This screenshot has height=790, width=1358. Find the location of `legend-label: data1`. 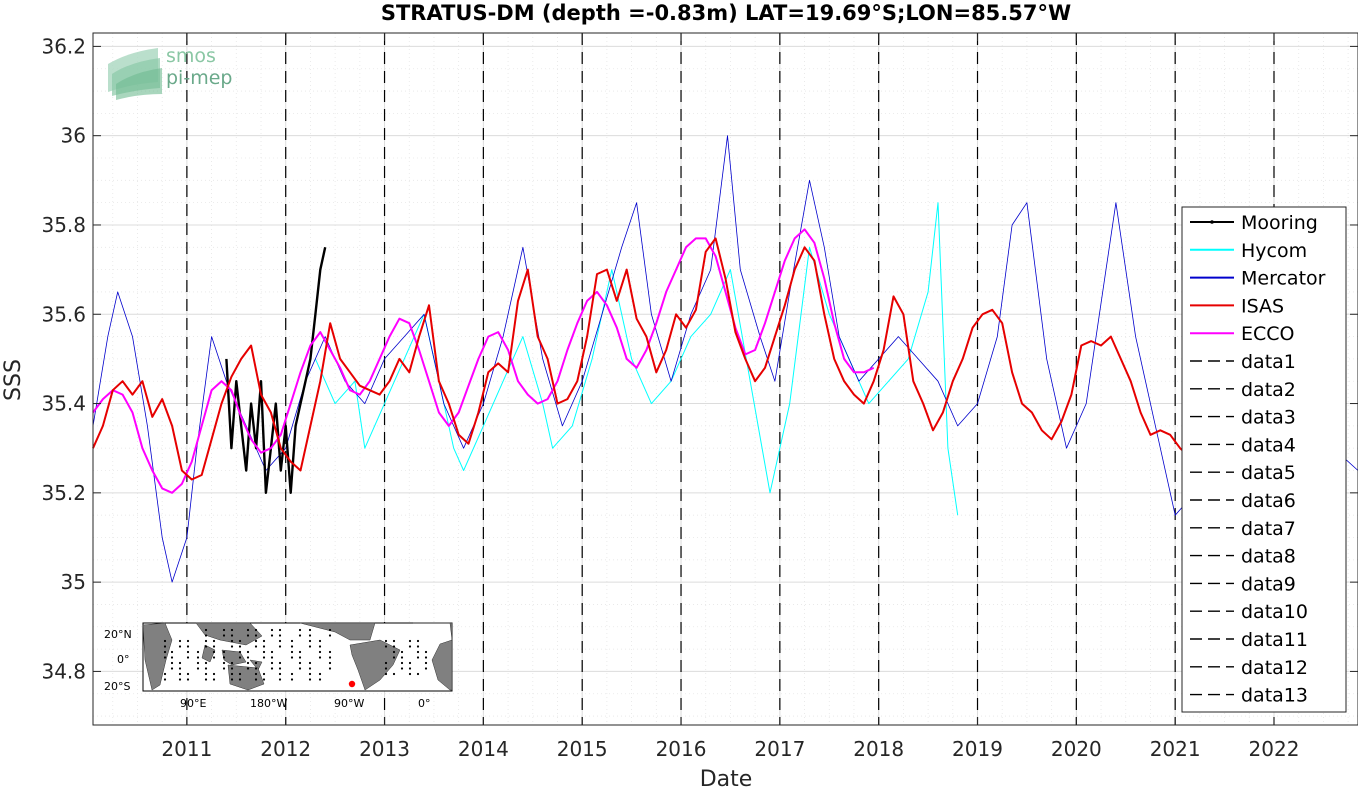

legend-label: data1 is located at coordinates (1268, 362).